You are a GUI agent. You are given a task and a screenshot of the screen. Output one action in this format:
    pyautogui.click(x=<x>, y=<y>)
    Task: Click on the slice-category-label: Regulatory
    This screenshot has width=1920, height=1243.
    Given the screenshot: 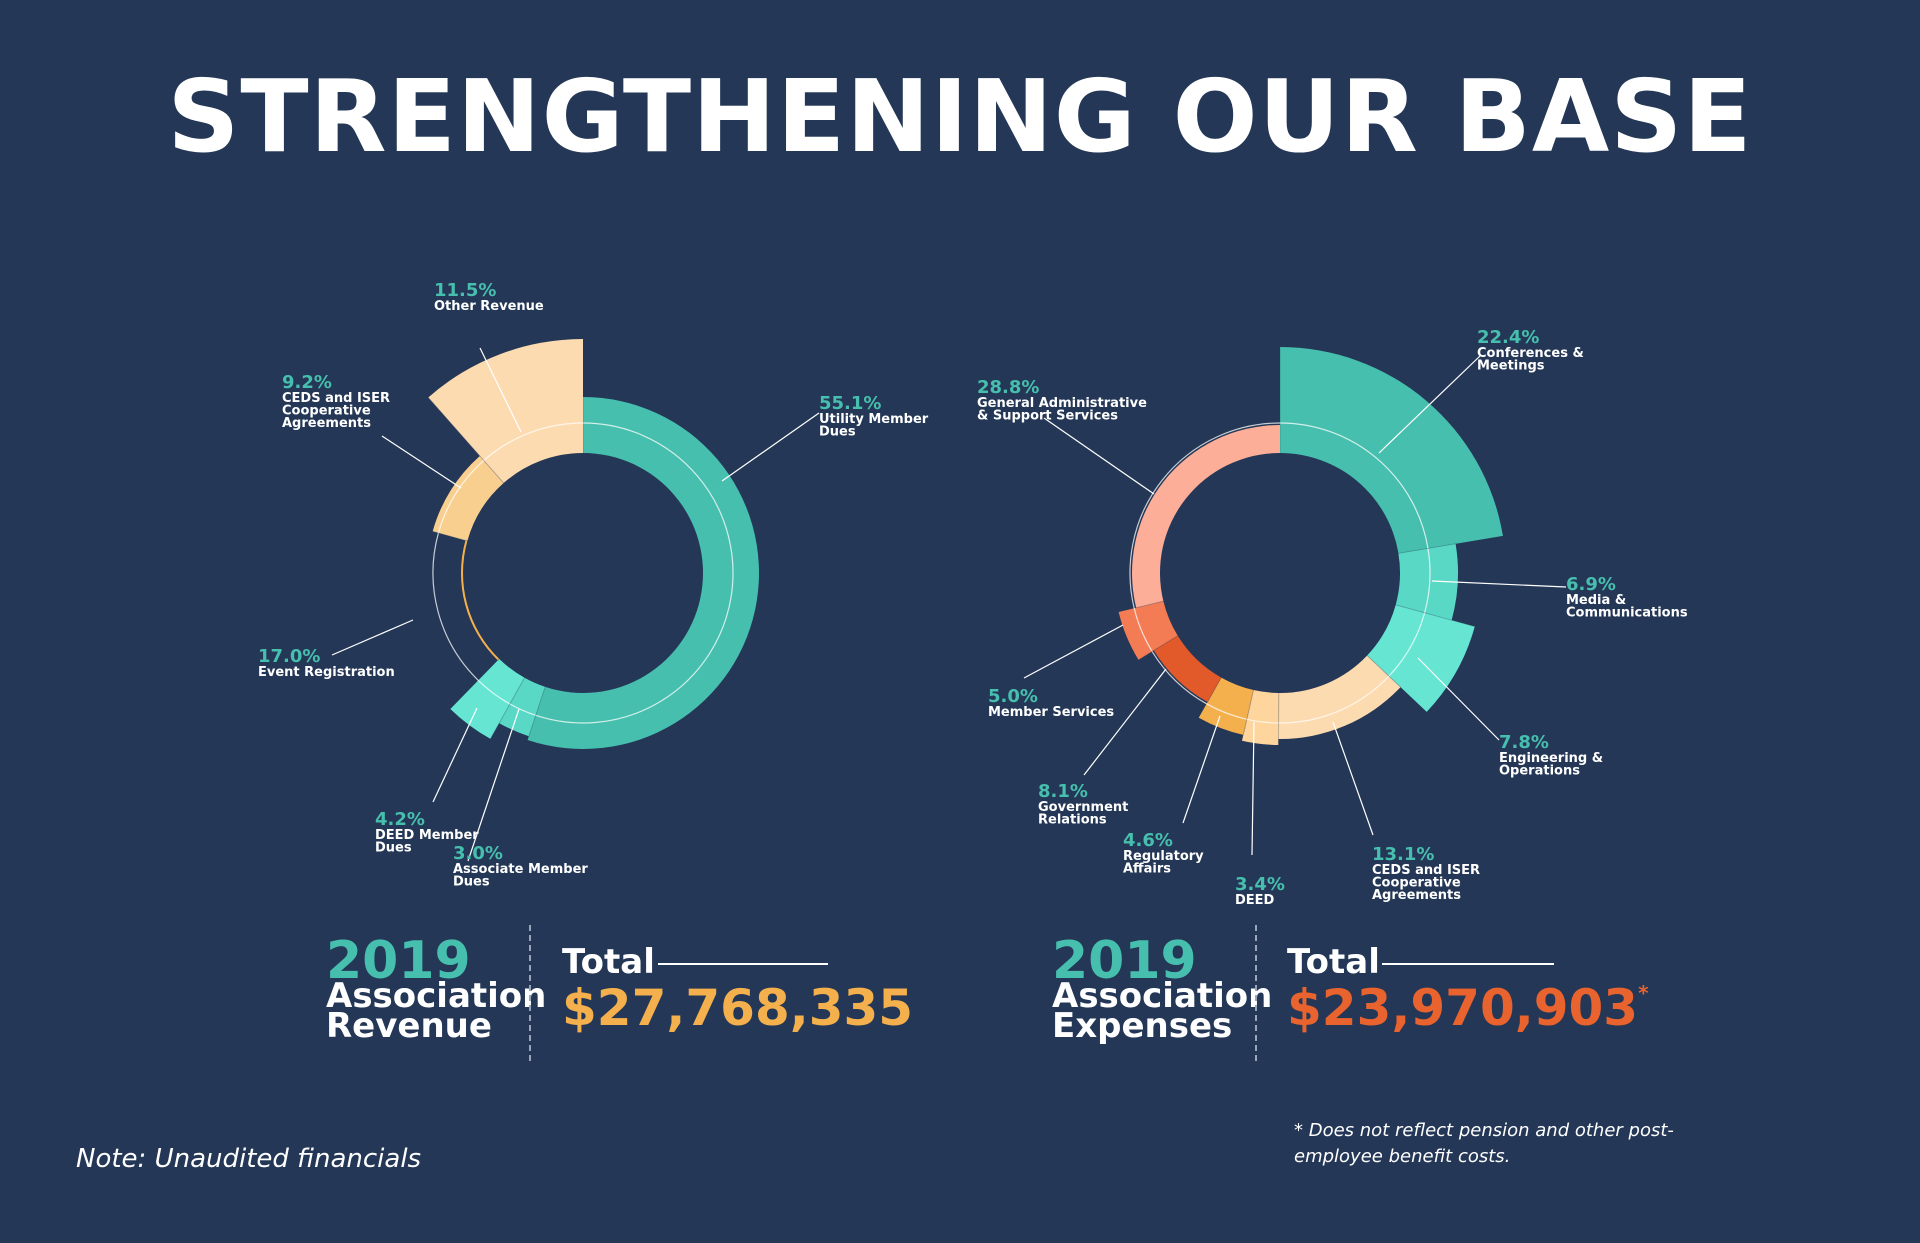 What is the action you would take?
    pyautogui.click(x=1163, y=856)
    